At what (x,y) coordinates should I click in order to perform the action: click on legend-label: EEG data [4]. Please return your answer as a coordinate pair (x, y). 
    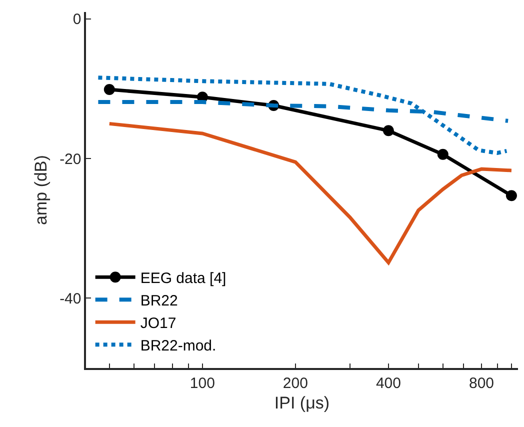
    Looking at the image, I should click on (183, 278).